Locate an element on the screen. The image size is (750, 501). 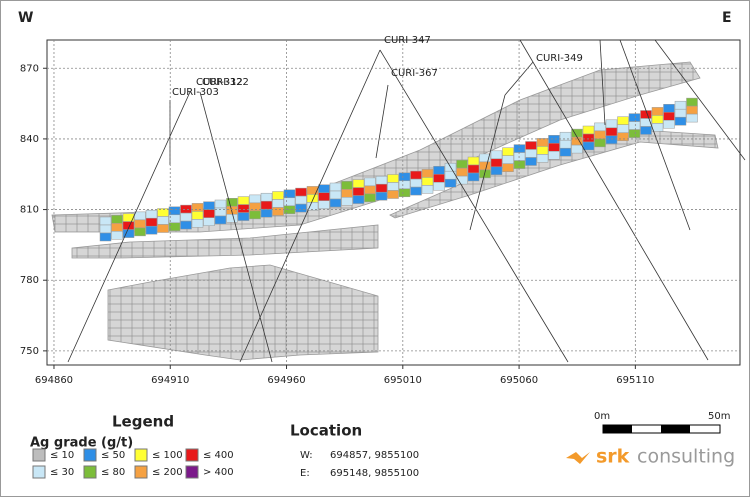
legend-label: ≤ 50 is located at coordinates (113, 455).